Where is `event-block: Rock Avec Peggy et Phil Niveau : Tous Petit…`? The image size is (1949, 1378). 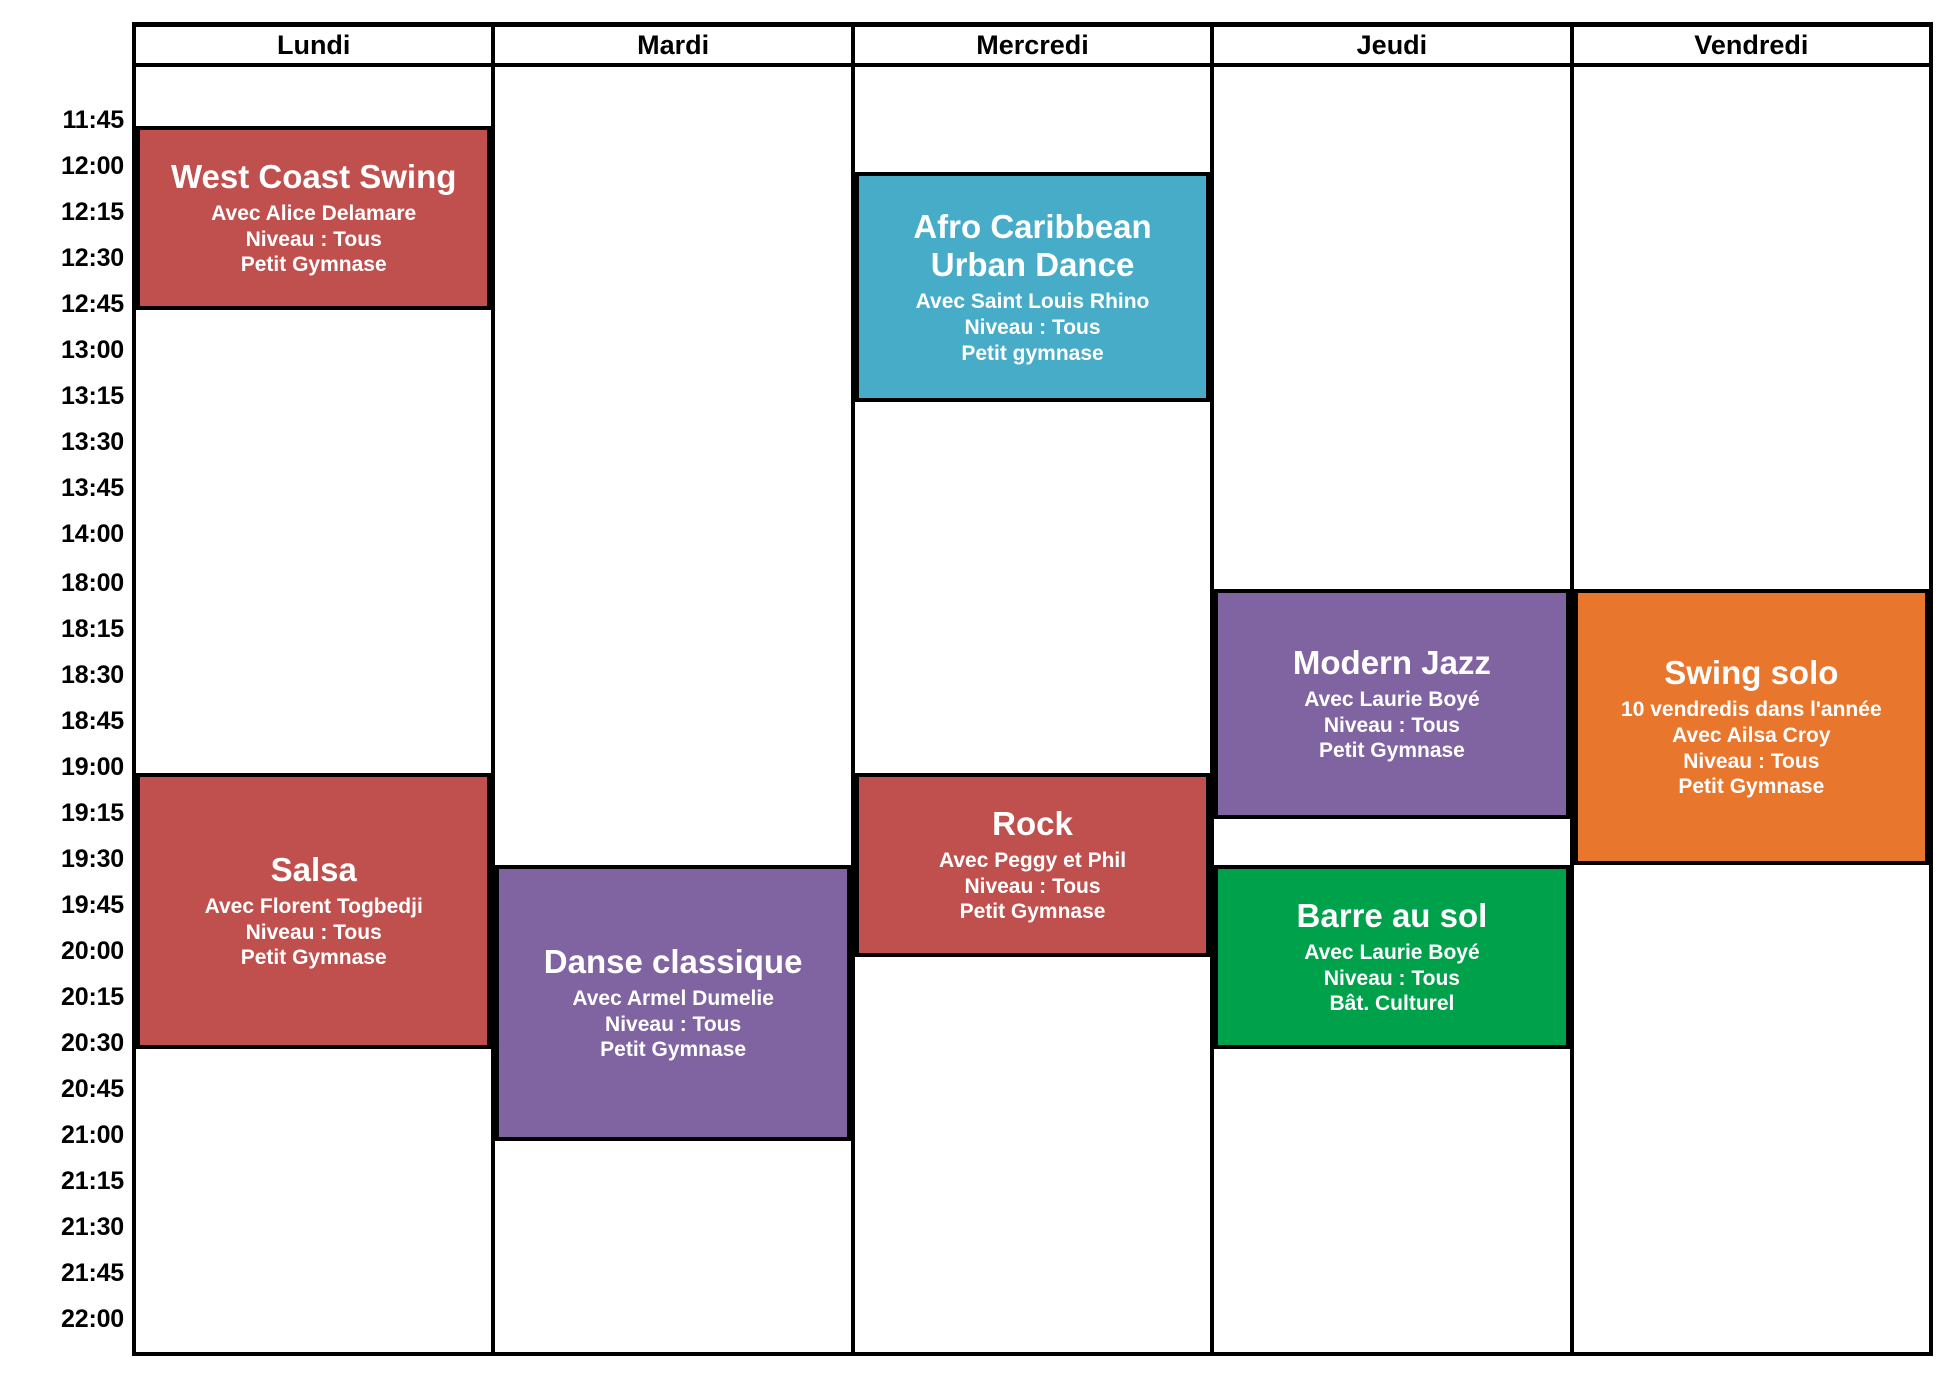
event-block: Rock Avec Peggy et Phil Niveau : Tous Petit… is located at coordinates (1032, 865).